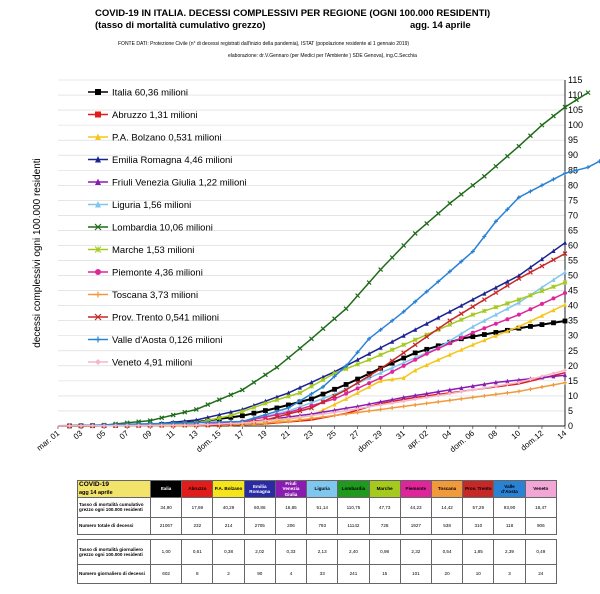 Image resolution: width=600 pixels, height=594 pixels. Describe the element at coordinates (259, 525) in the screenshot. I see `table-cell: 2705` at that location.